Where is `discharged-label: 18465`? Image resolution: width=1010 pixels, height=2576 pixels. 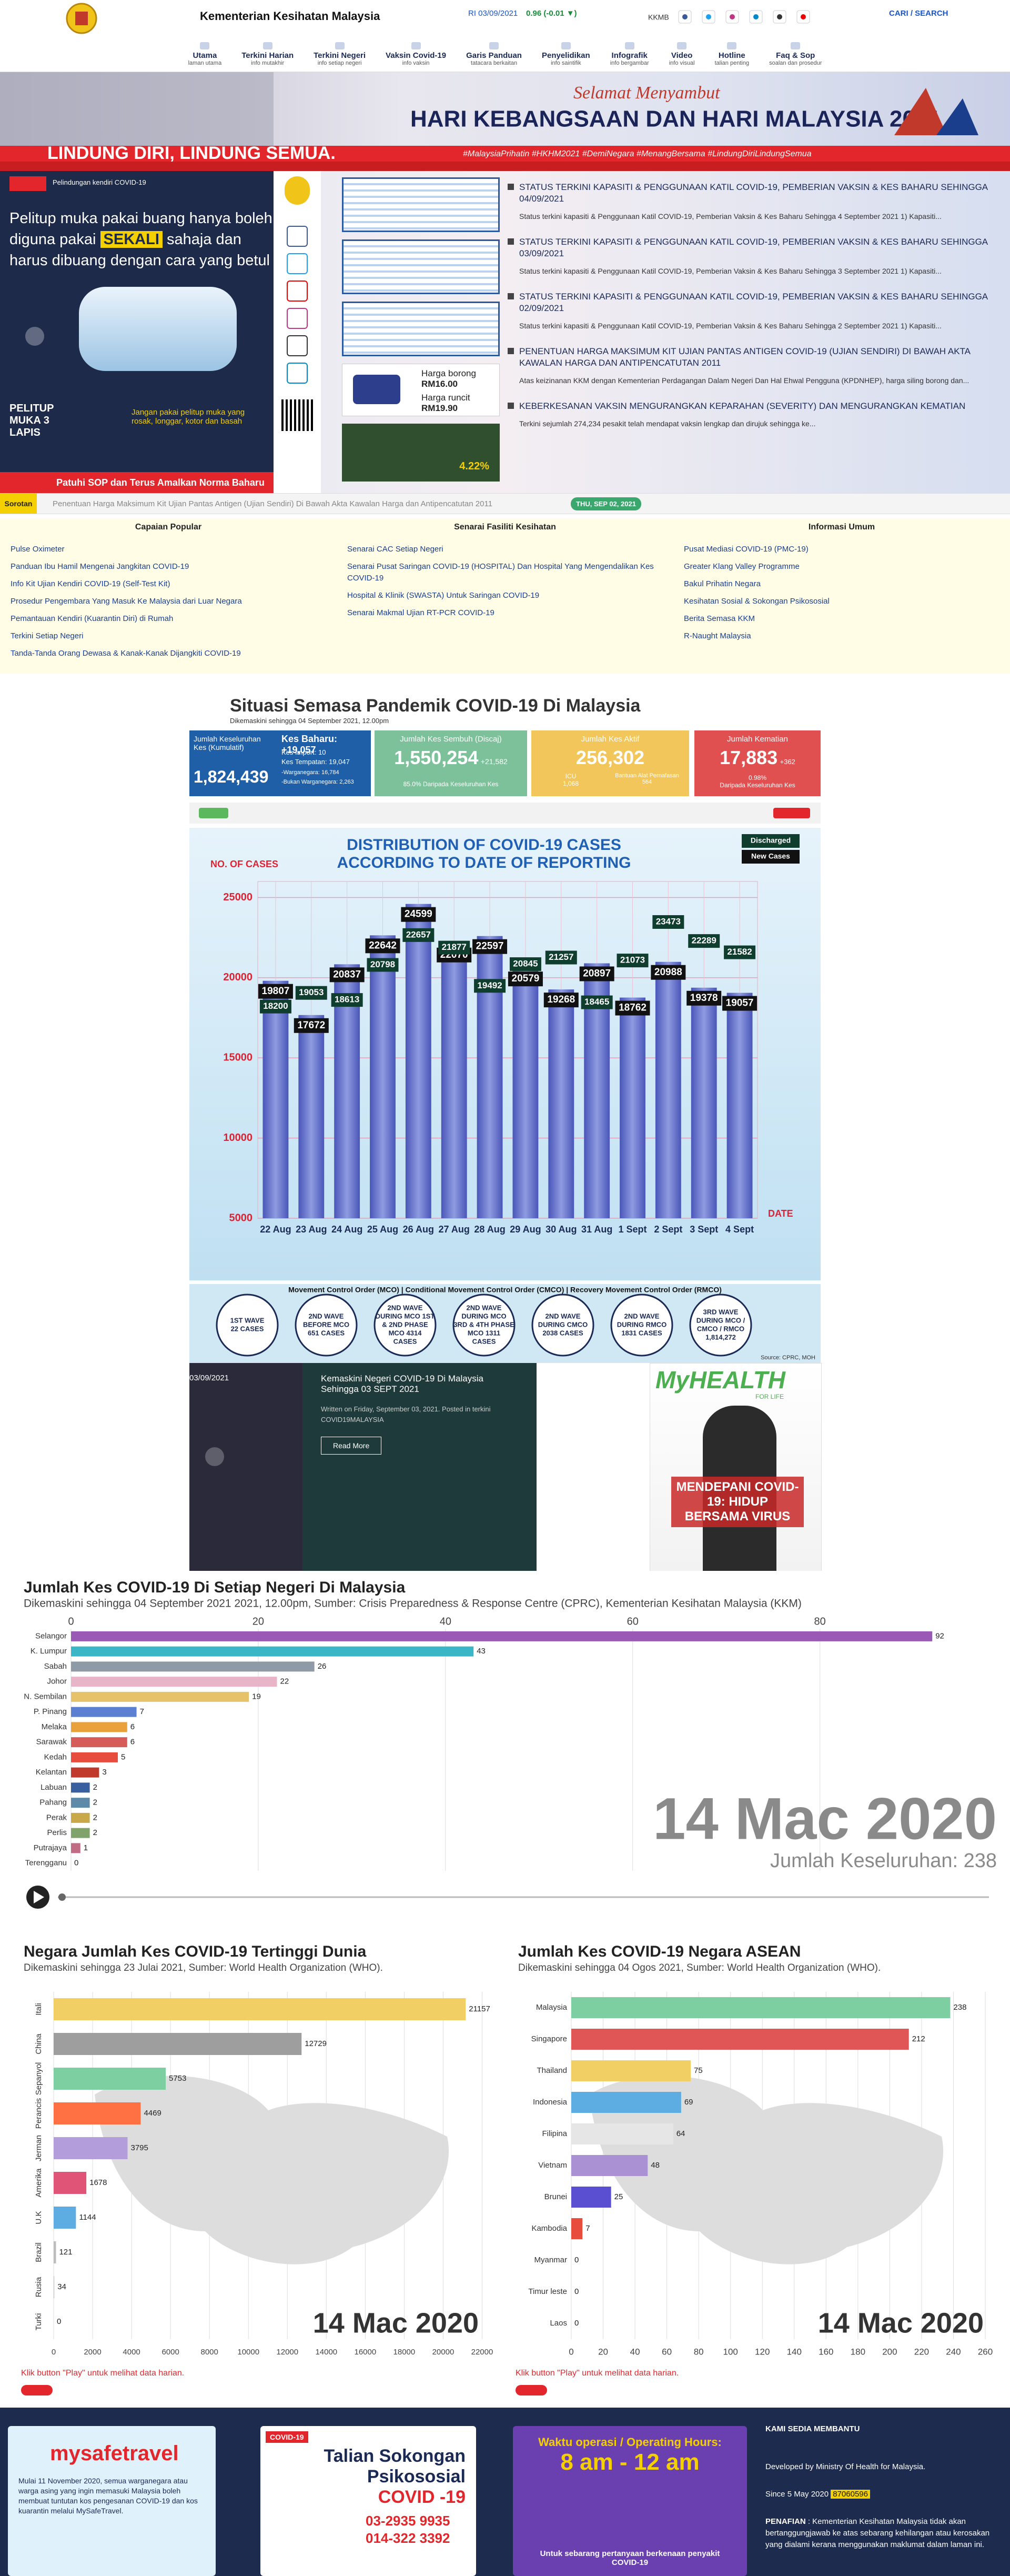 discharged-label: 18465 is located at coordinates (596, 1002).